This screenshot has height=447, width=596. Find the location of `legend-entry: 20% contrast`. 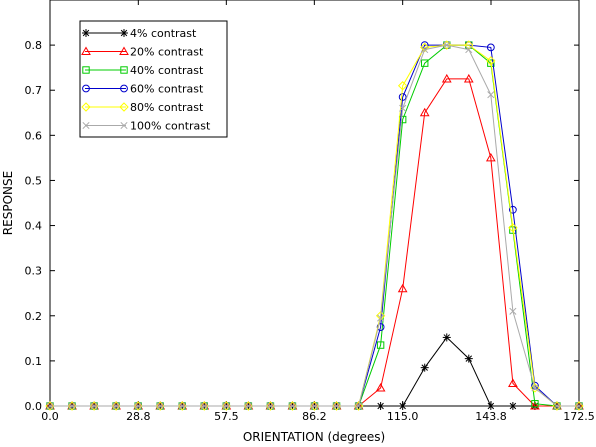

legend-entry: 20% contrast is located at coordinates (142, 52).